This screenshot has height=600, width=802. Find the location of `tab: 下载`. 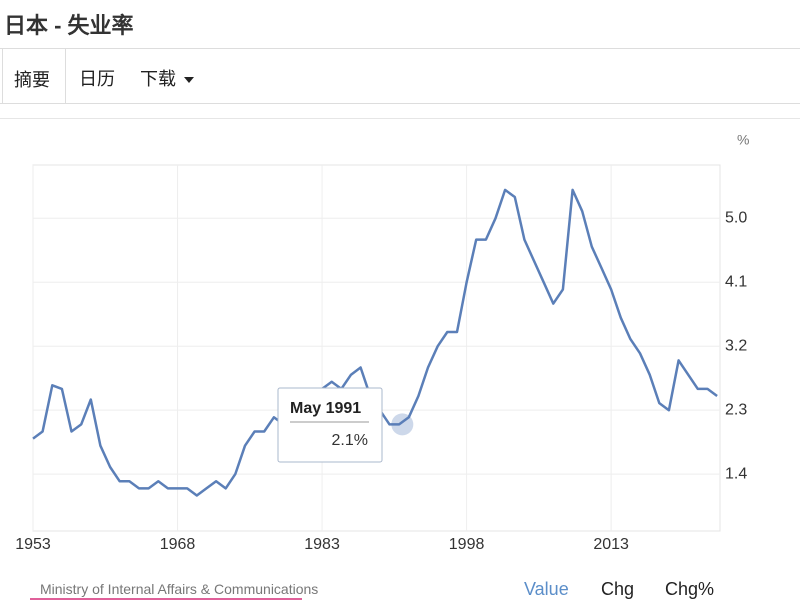

tab: 下载 is located at coordinates (167, 78).